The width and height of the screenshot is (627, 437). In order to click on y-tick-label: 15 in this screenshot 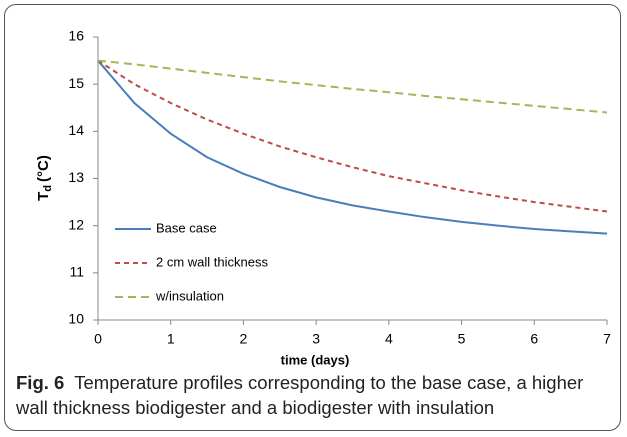, I will do `click(76, 83)`.